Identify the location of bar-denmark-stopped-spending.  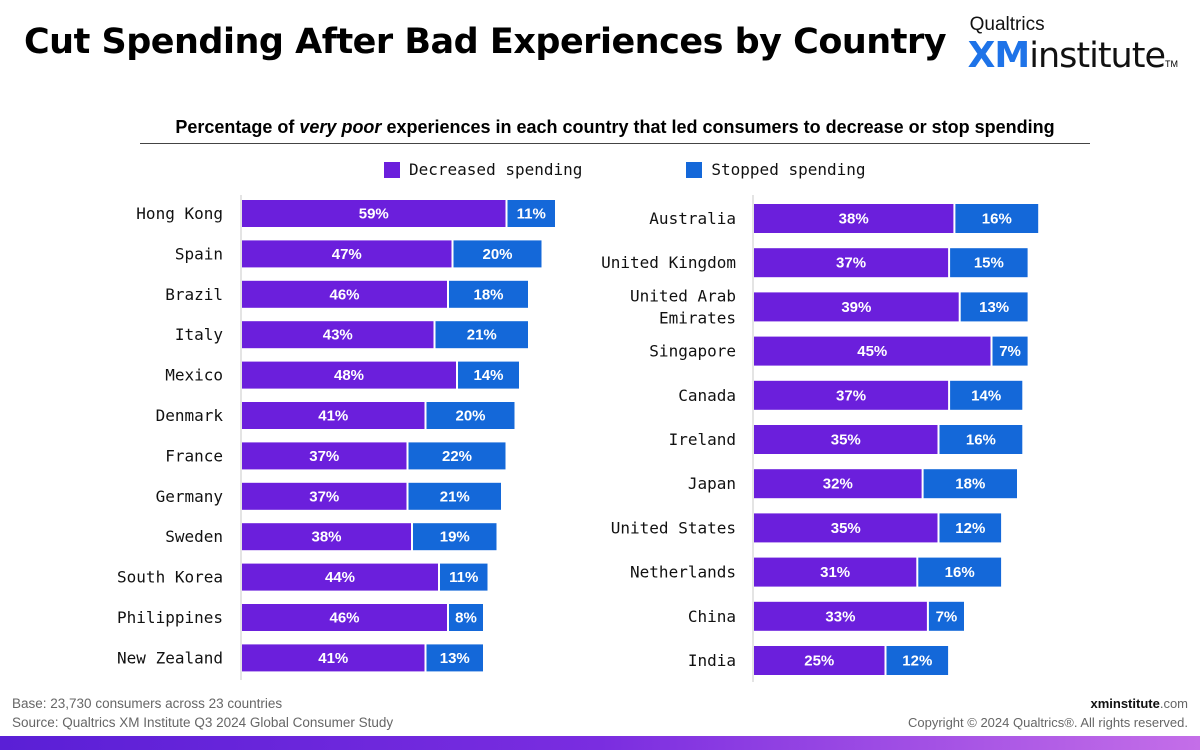
(470, 415).